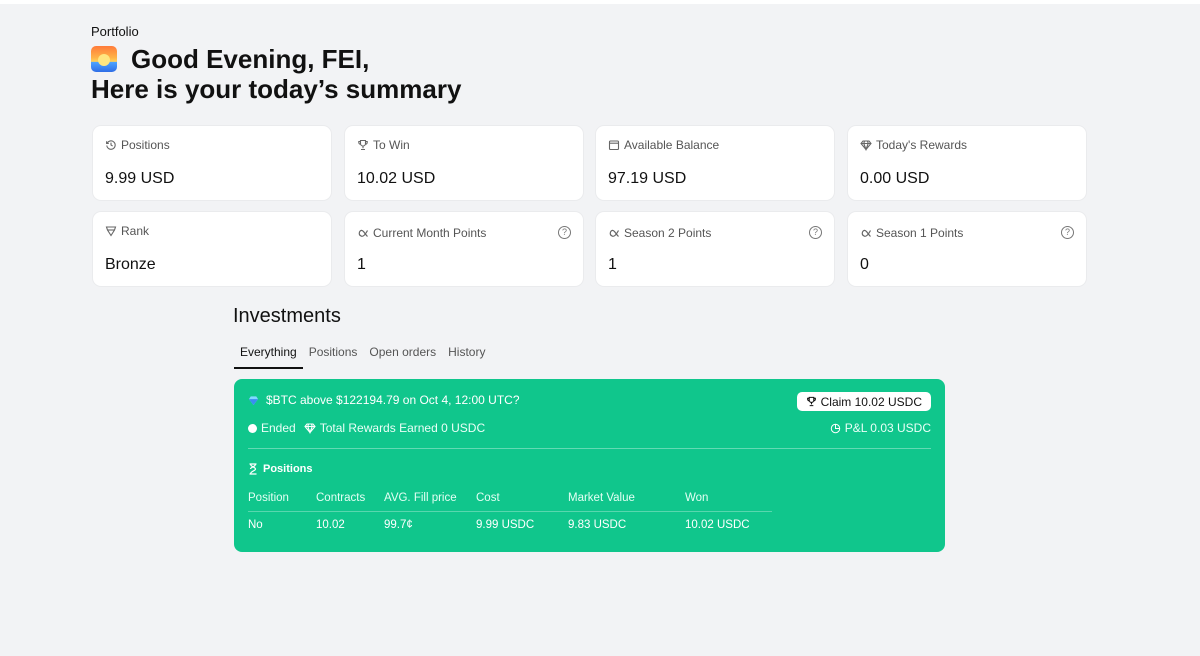 This screenshot has height=656, width=1200. I want to click on positions-heading-text: Positions, so click(288, 469).